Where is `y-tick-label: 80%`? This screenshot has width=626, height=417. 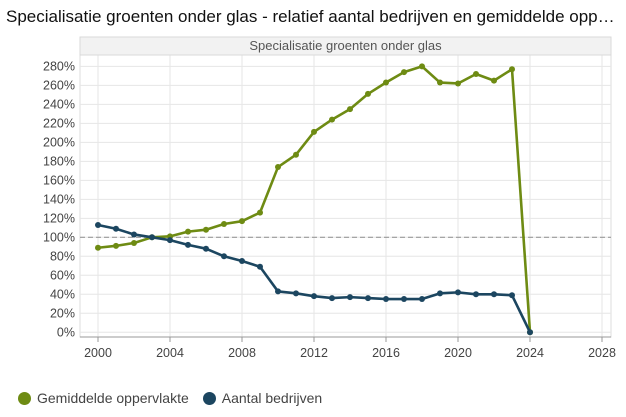 y-tick-label: 80% is located at coordinates (62, 256).